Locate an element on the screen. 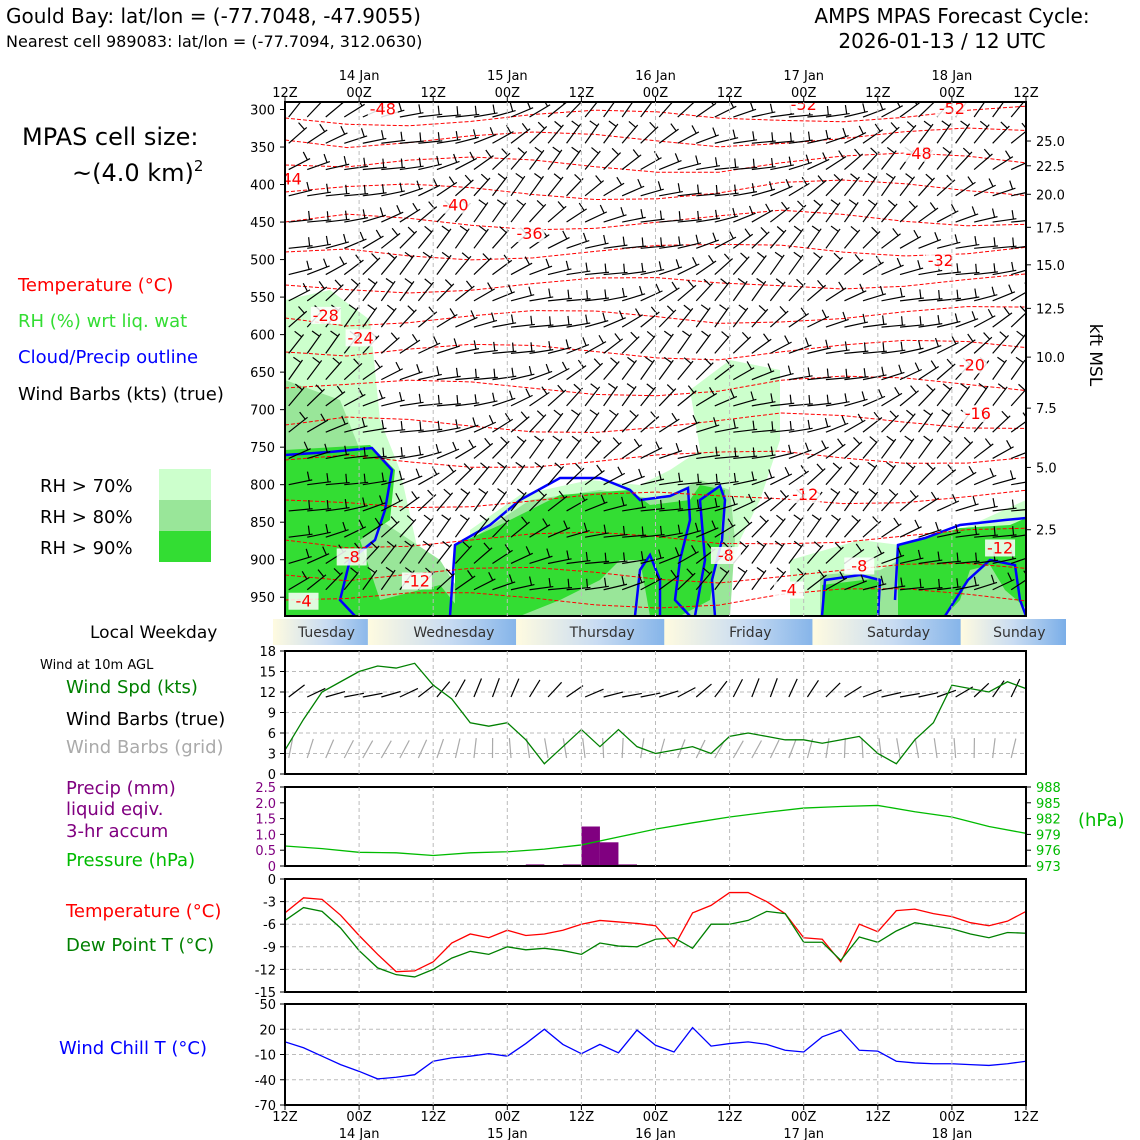  cell-size-title: MPAS cell size: is located at coordinates (110, 137).